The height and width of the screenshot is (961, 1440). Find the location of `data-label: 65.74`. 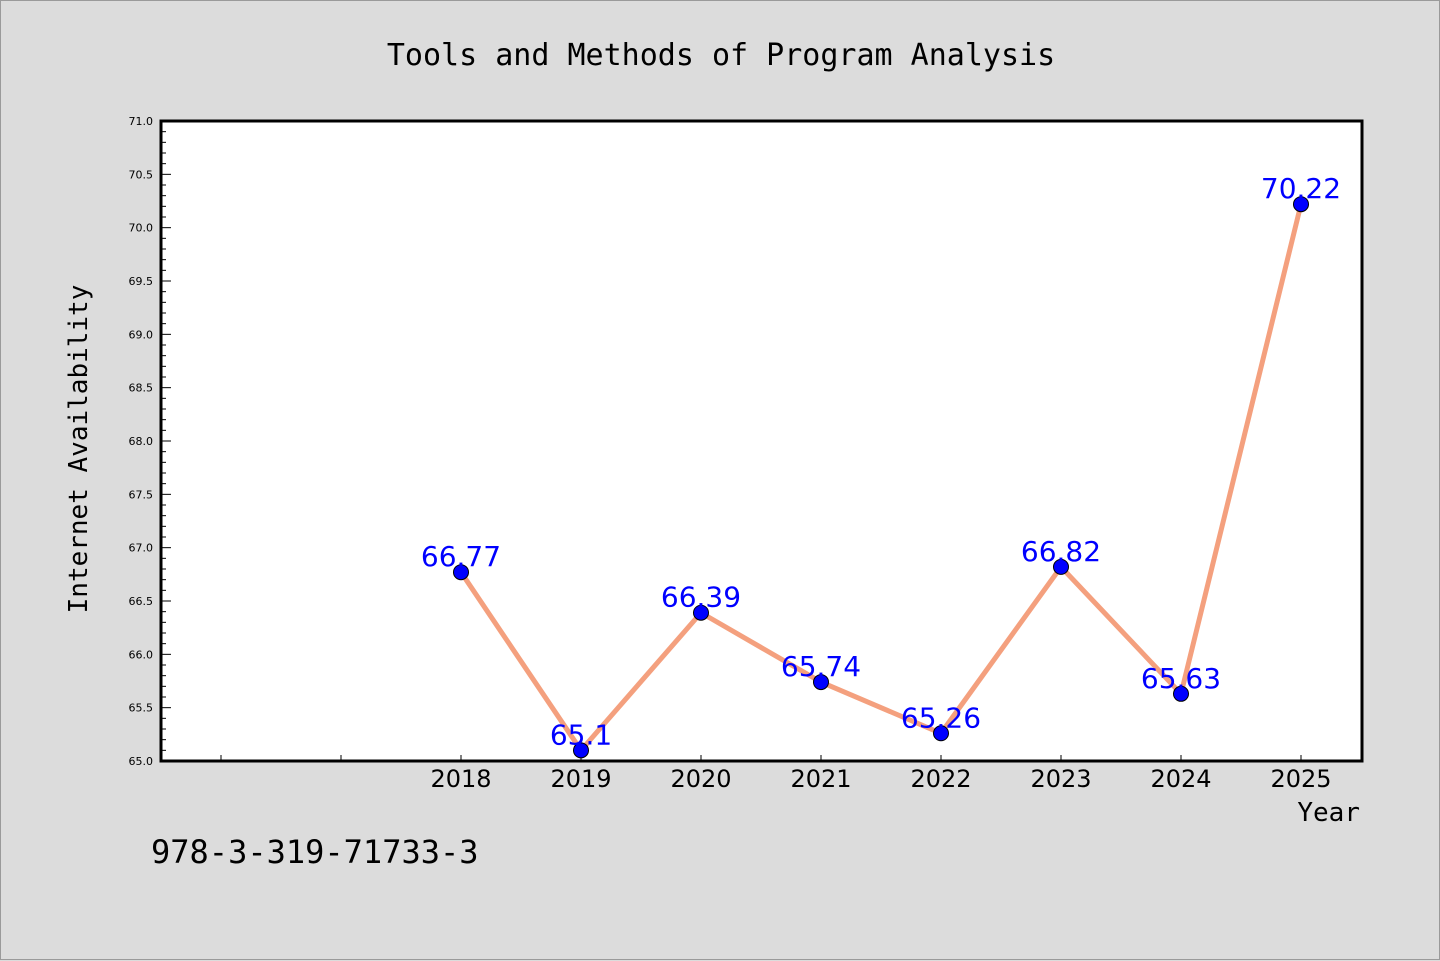

data-label: 65.74 is located at coordinates (821, 666).